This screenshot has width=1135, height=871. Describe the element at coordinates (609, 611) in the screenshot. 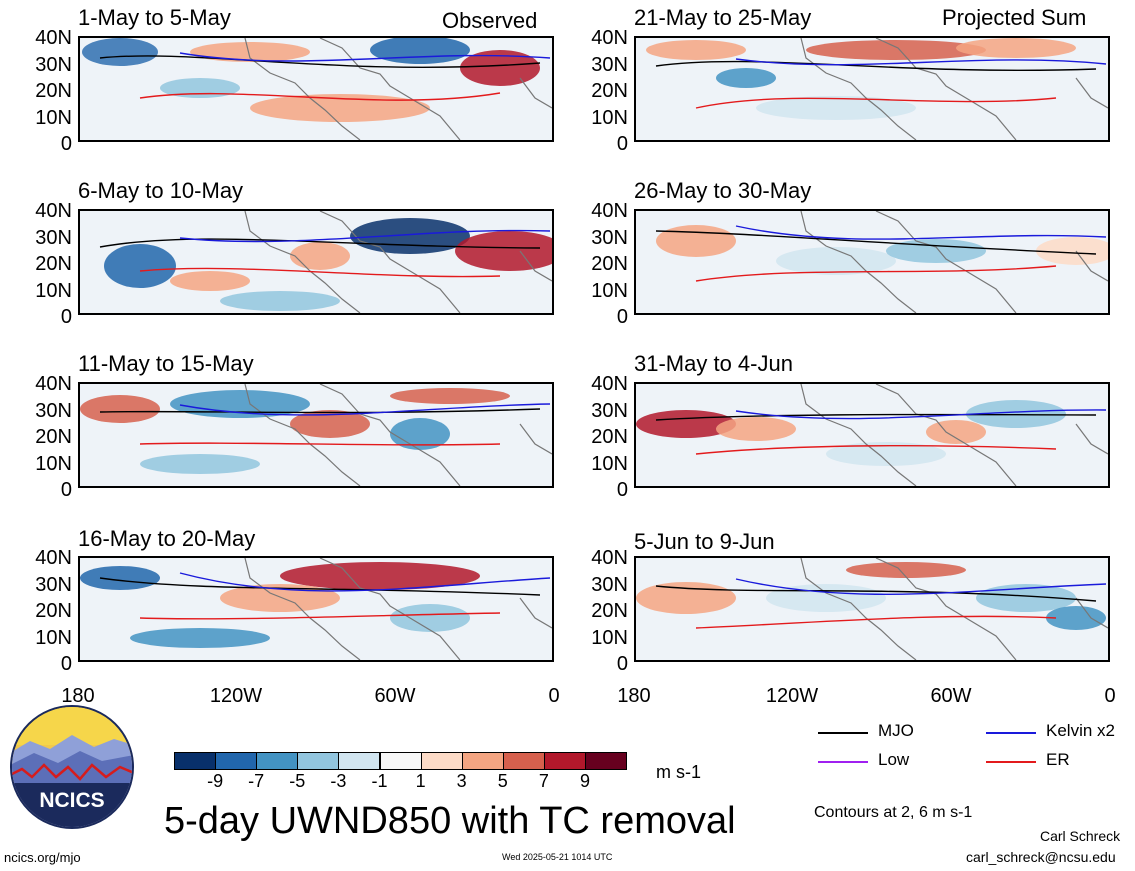

I see `lat-label-right-row4-20n: 20N` at that location.